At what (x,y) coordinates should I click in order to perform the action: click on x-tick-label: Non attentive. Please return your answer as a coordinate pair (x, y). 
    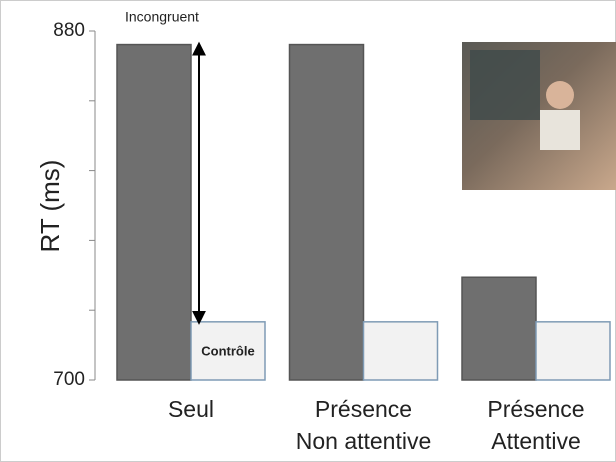
    Looking at the image, I should click on (364, 441).